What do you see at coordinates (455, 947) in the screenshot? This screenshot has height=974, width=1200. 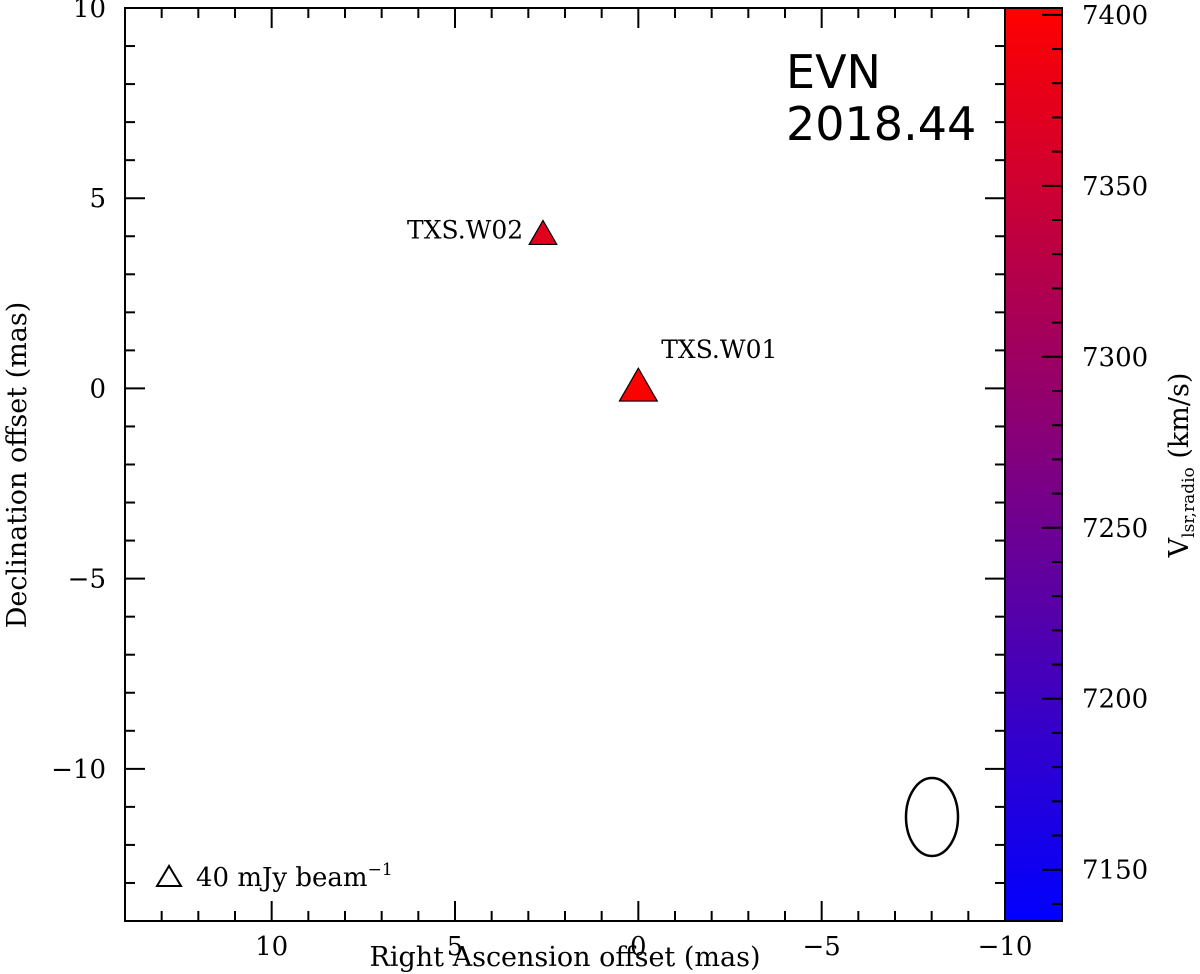 I see `x-tick-label: 5` at bounding box center [455, 947].